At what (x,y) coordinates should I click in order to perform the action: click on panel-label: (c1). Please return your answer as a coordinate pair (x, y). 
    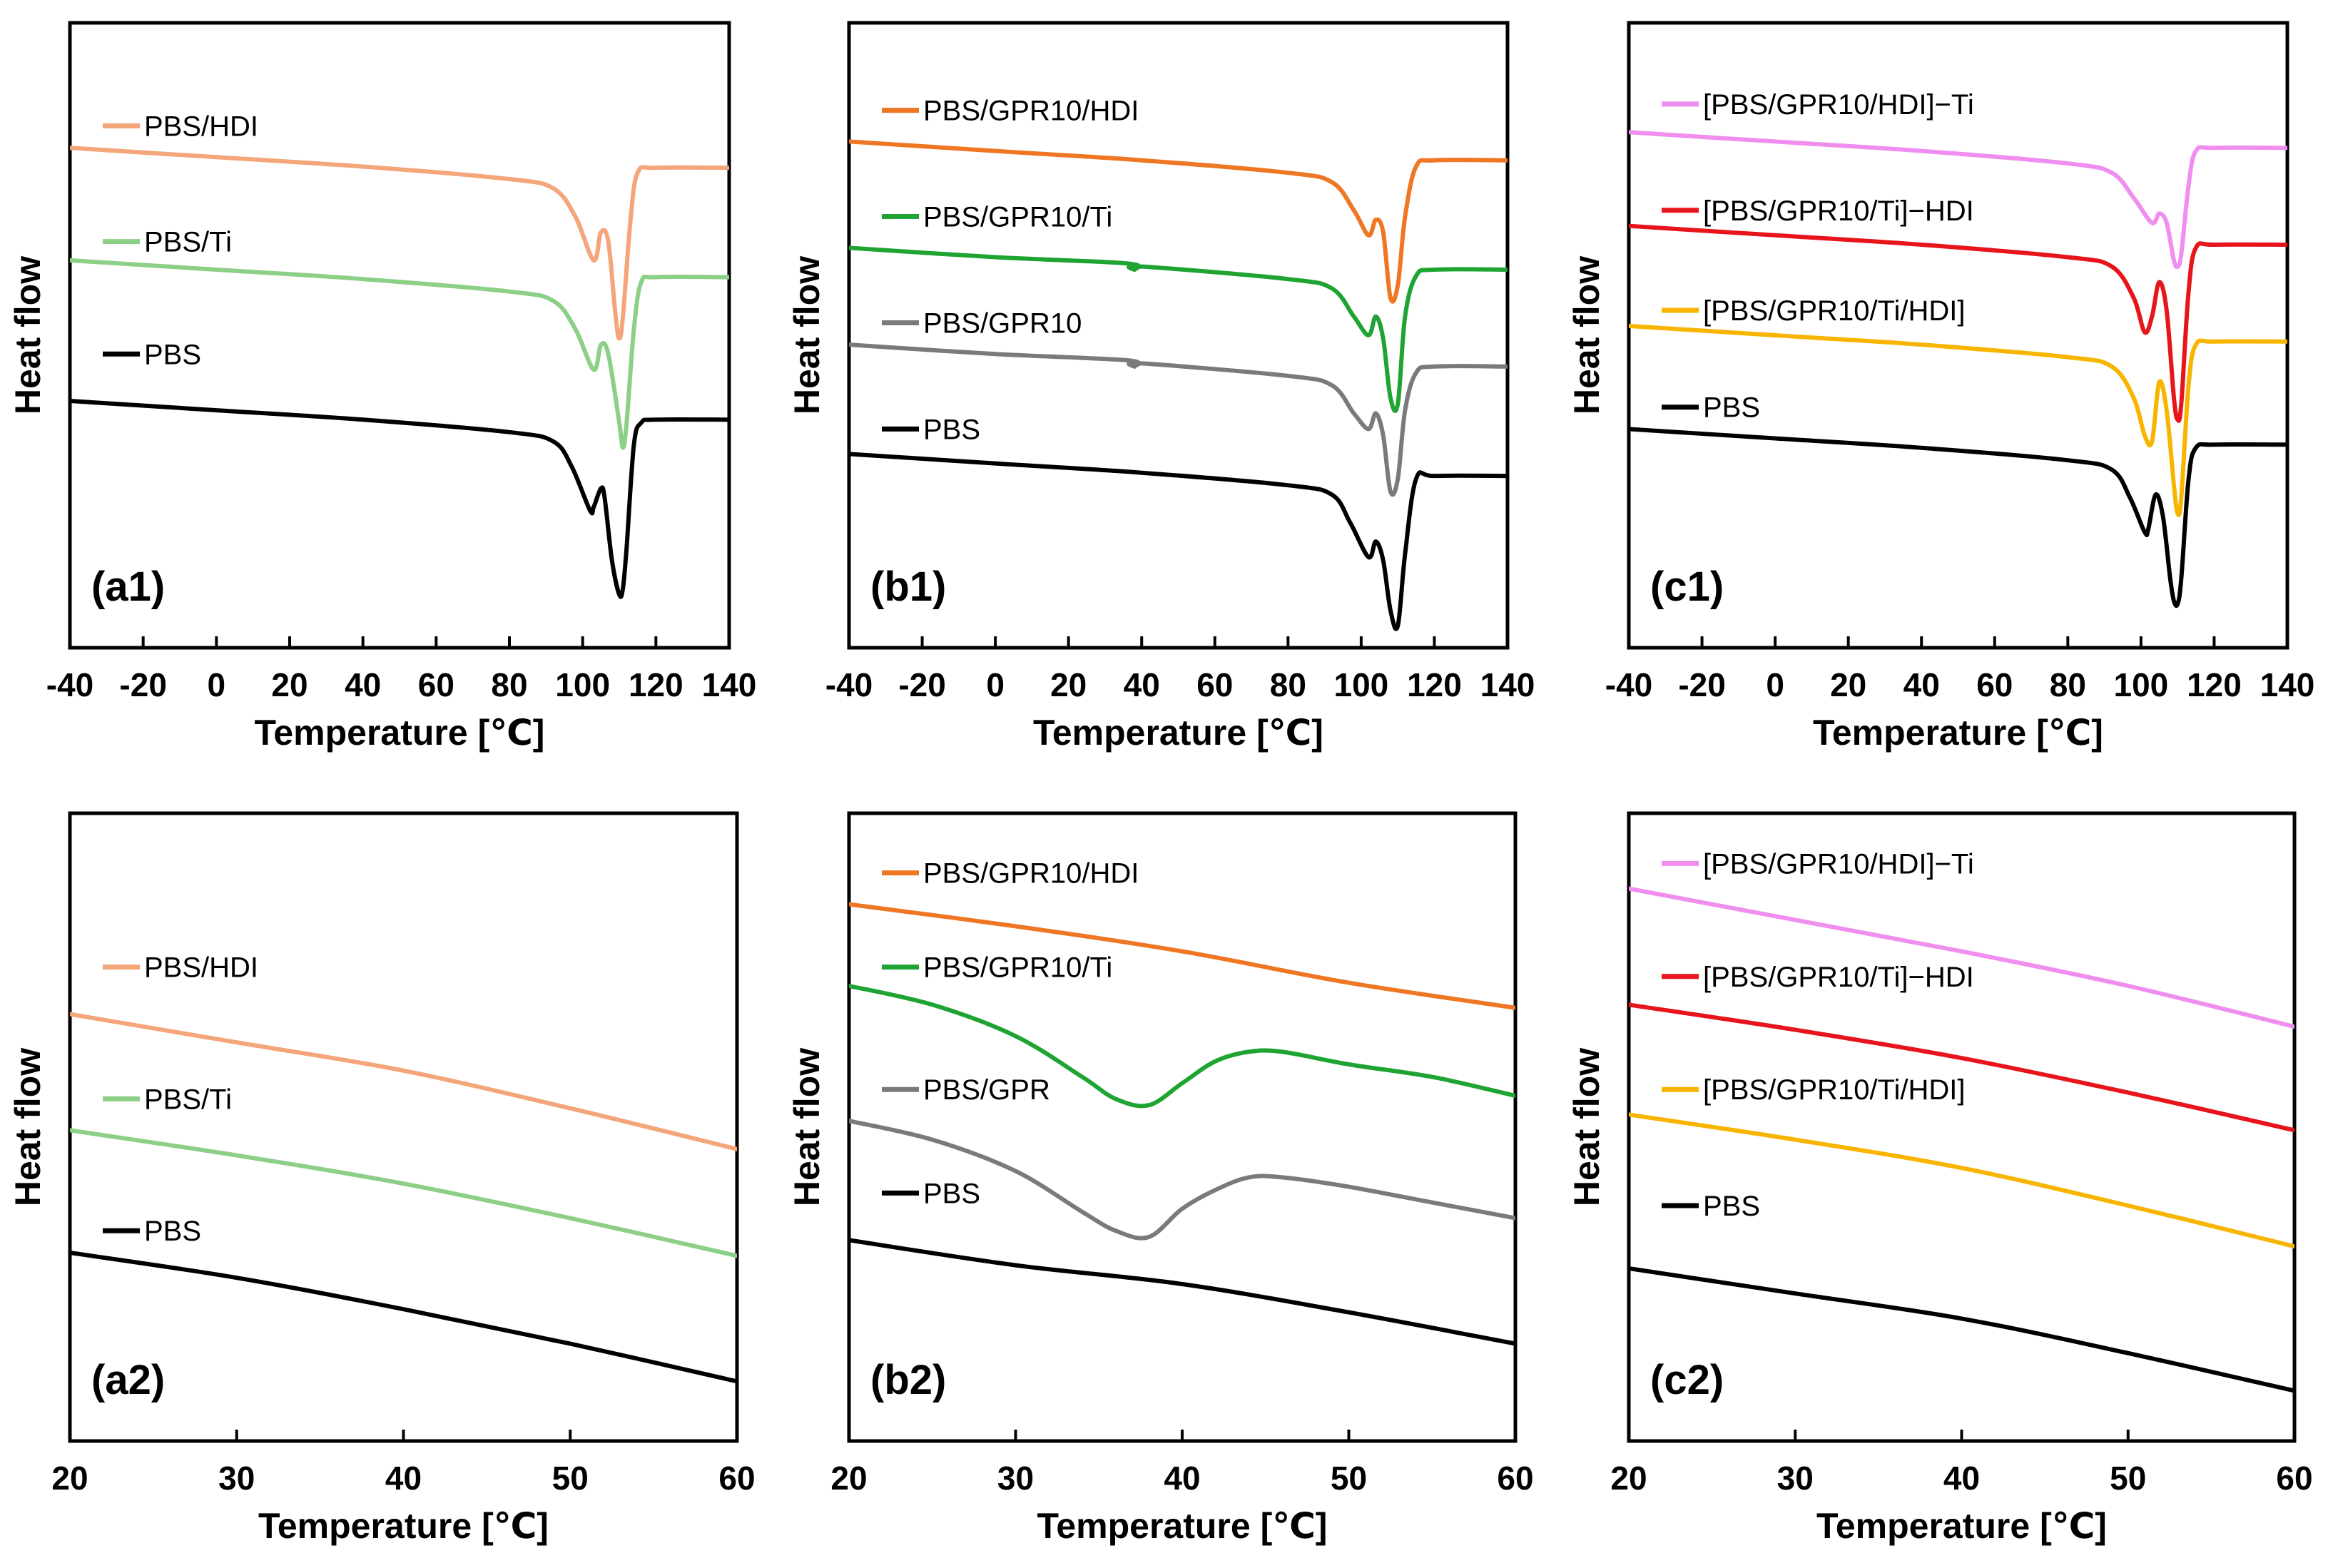
    Looking at the image, I should click on (1687, 587).